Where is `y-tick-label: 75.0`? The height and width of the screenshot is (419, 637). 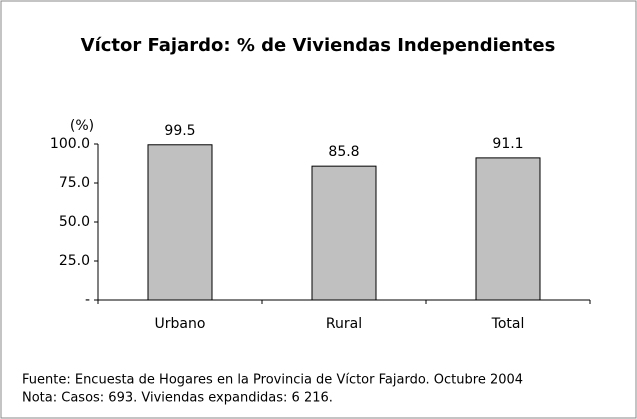 y-tick-label: 75.0 is located at coordinates (74, 183).